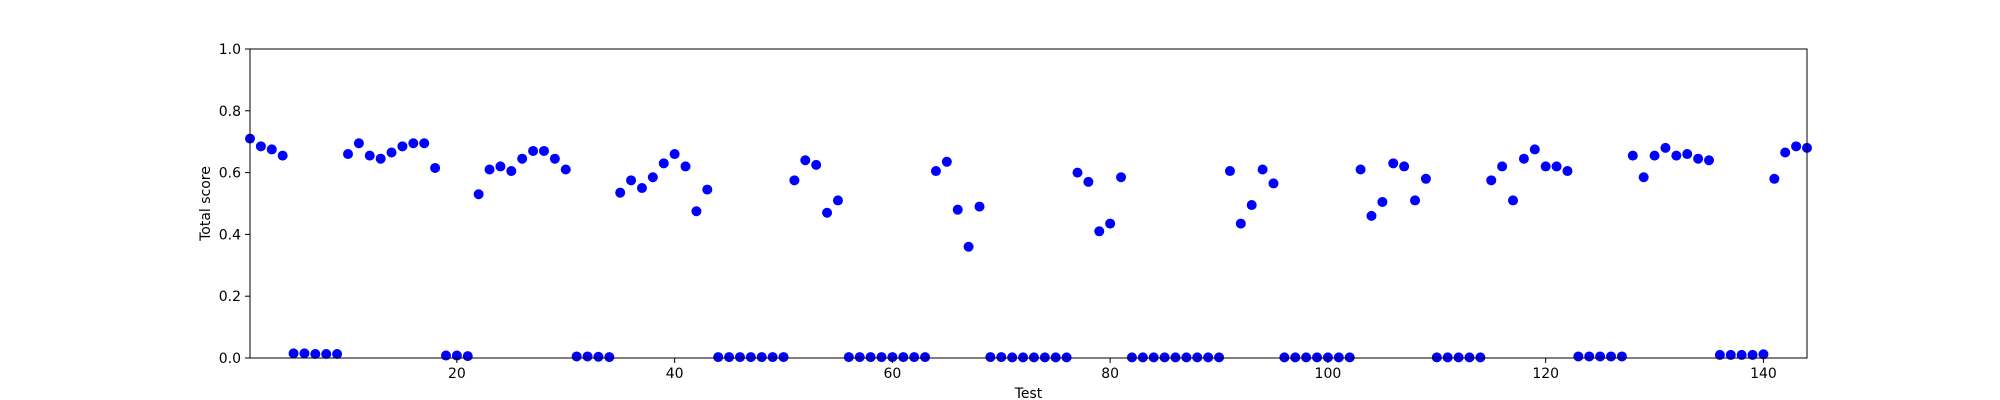 This screenshot has height=400, width=2000. Describe the element at coordinates (457, 374) in the screenshot. I see `x-tick-label: 20` at that location.